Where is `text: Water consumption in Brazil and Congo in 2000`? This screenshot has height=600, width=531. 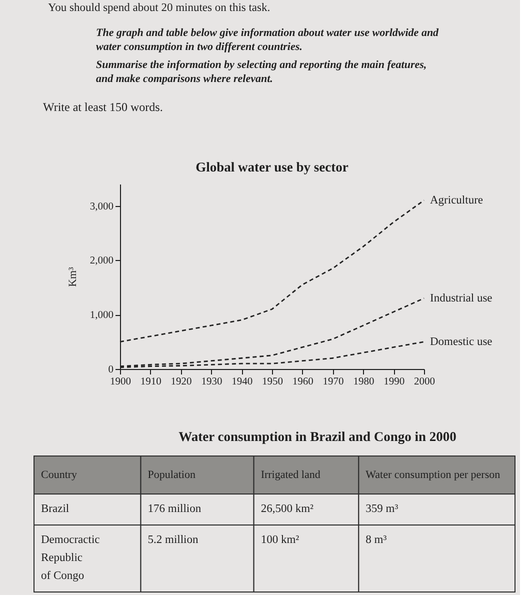
text: Water consumption in Brazil and Congo in 2000 is located at coordinates (317, 436).